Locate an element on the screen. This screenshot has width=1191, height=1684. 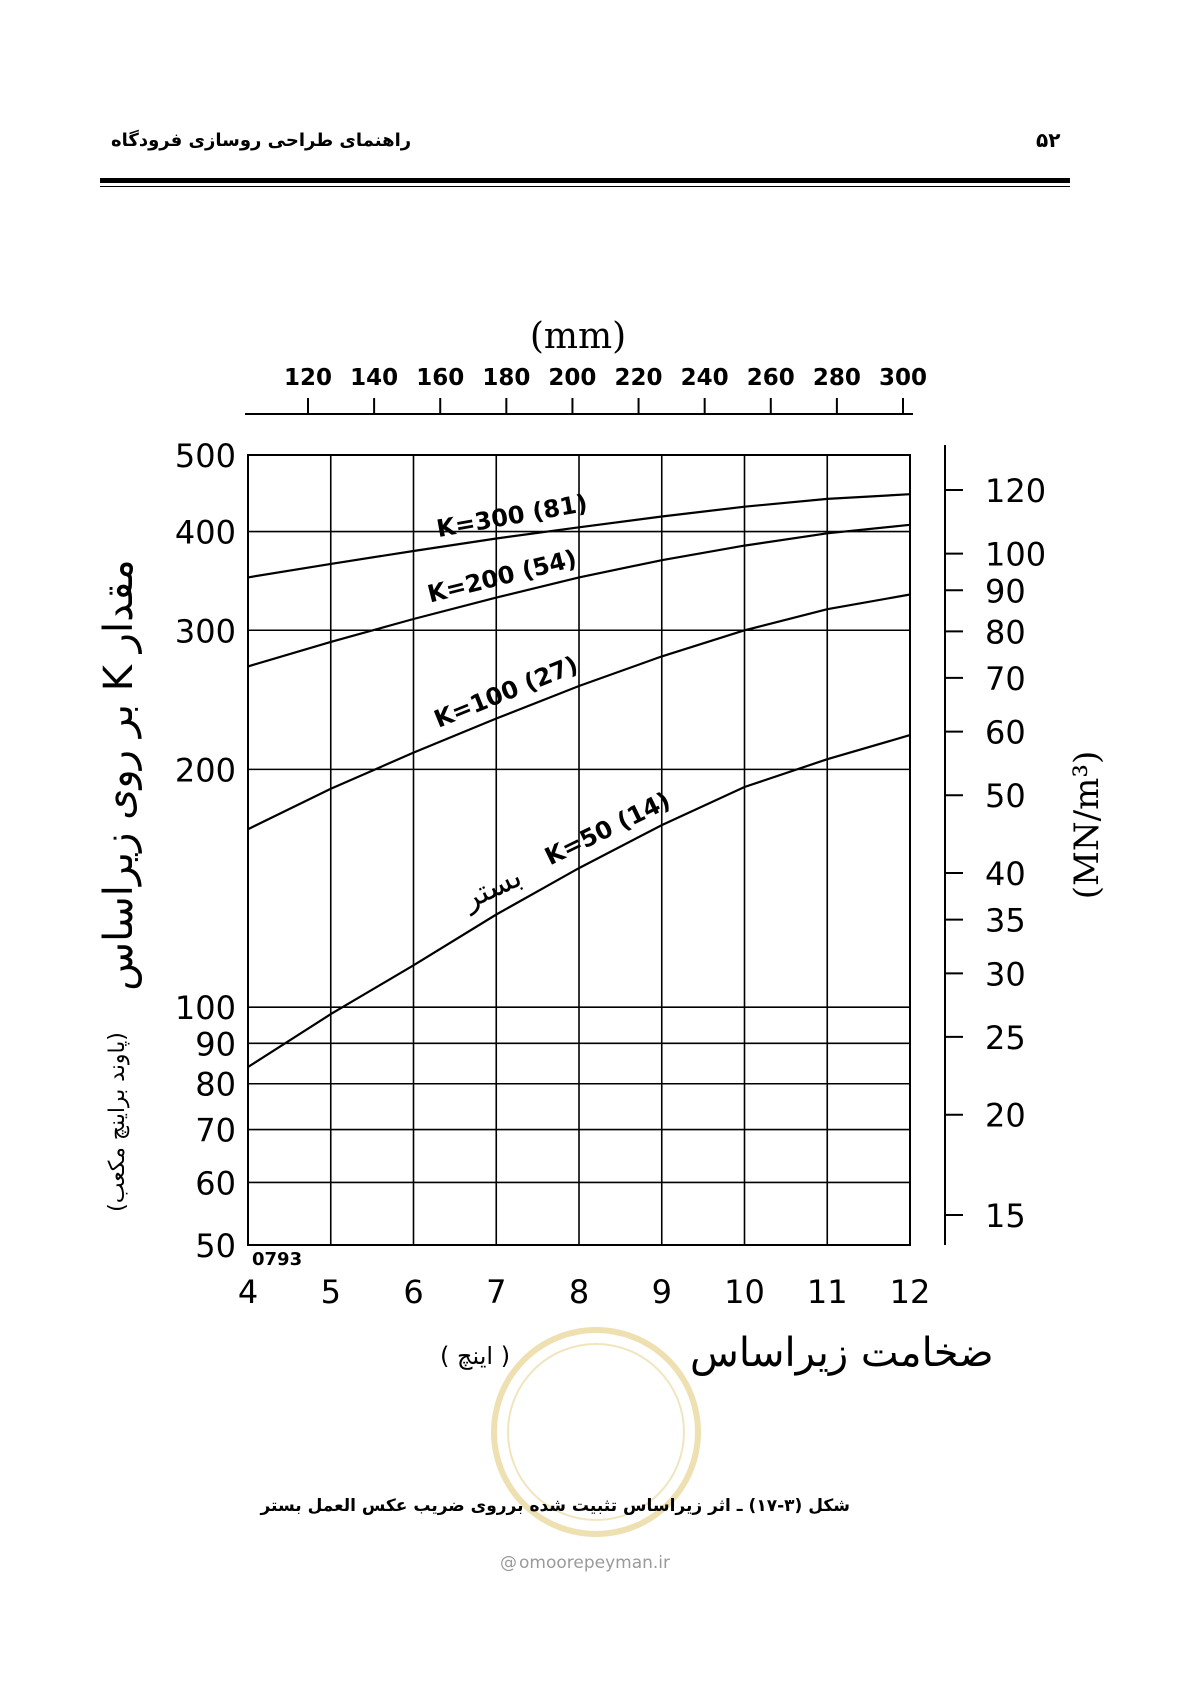
y-tick-label: 70 is located at coordinates (215, 1131).